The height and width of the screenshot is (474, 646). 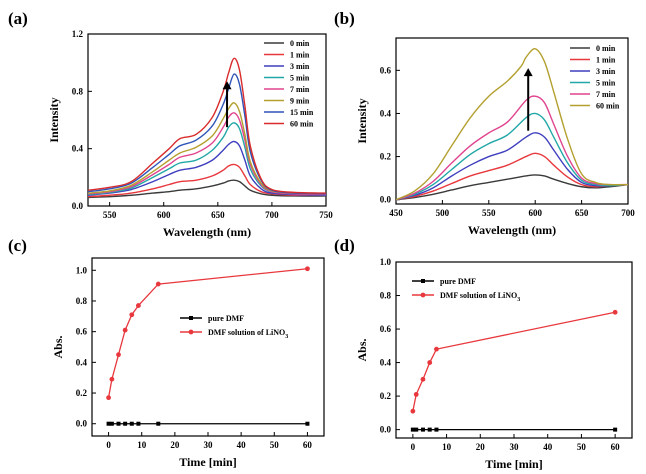 I want to click on legend-label: 3 min, so click(x=606, y=71).